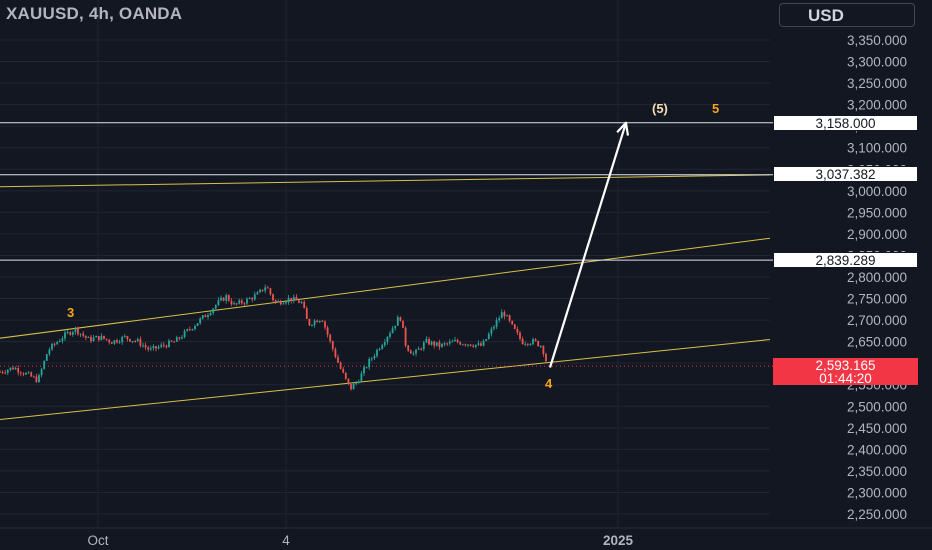  I want to click on x-tick-label: 2025, so click(618, 540).